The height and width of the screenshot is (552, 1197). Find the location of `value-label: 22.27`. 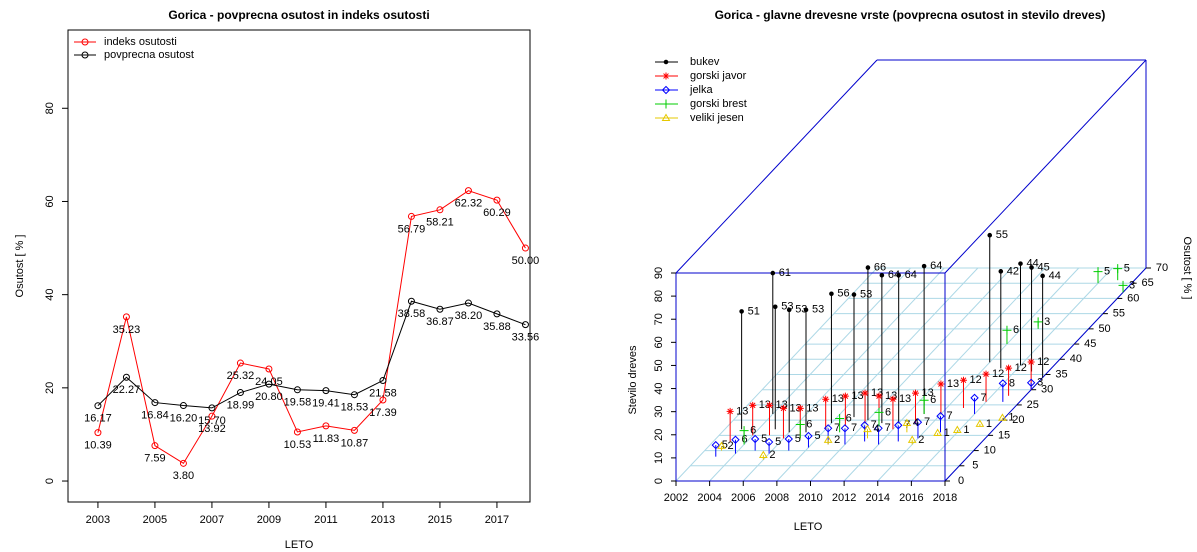

value-label: 22.27 is located at coordinates (127, 390).